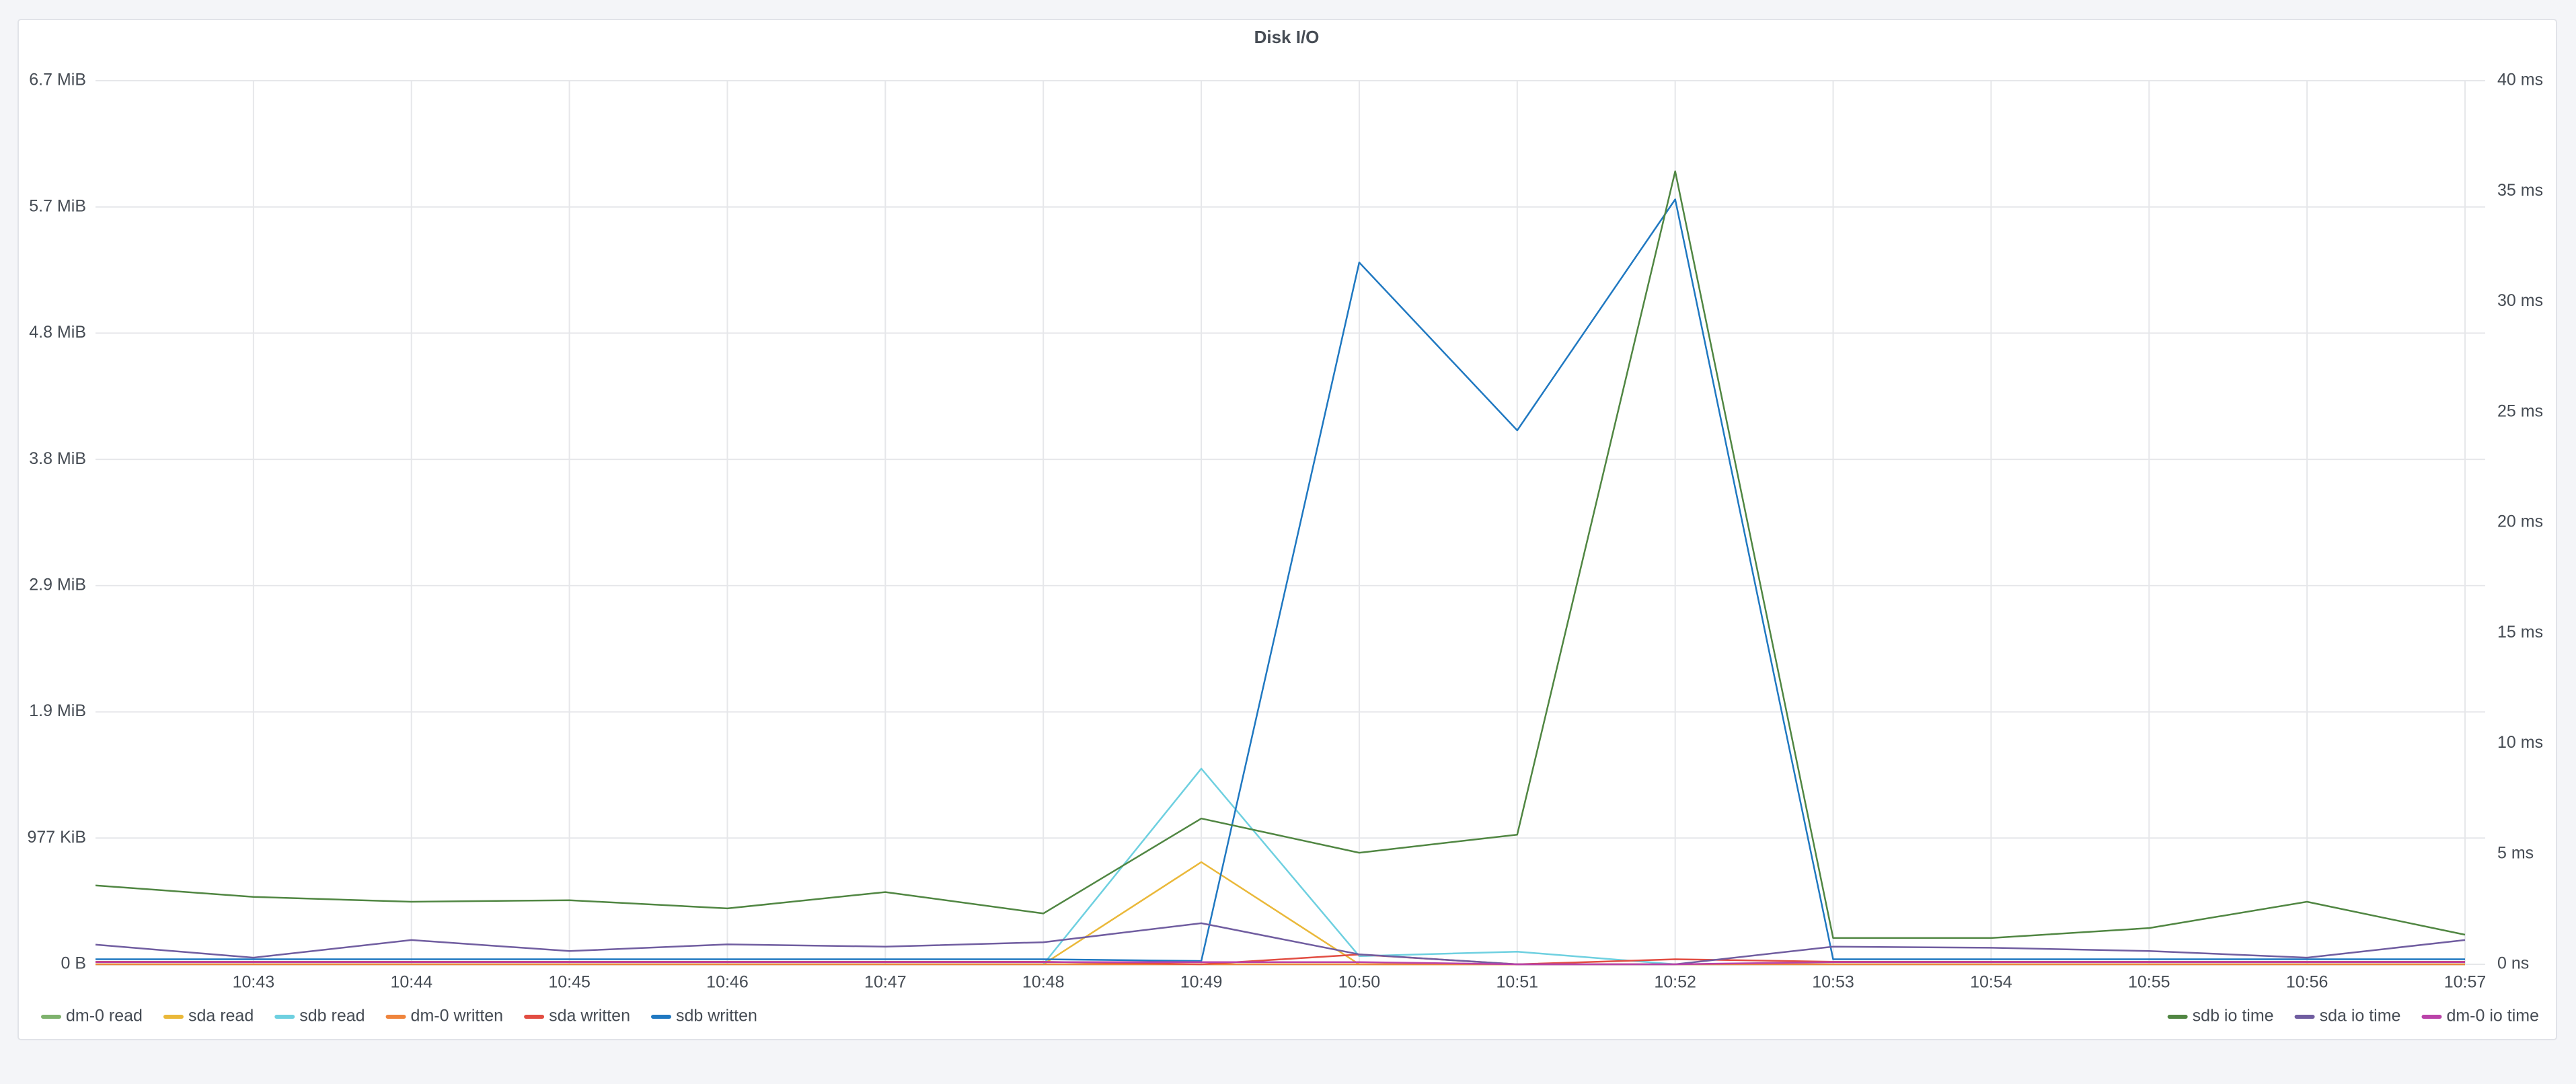  I want to click on x-tick-label: 10:54, so click(1991, 982).